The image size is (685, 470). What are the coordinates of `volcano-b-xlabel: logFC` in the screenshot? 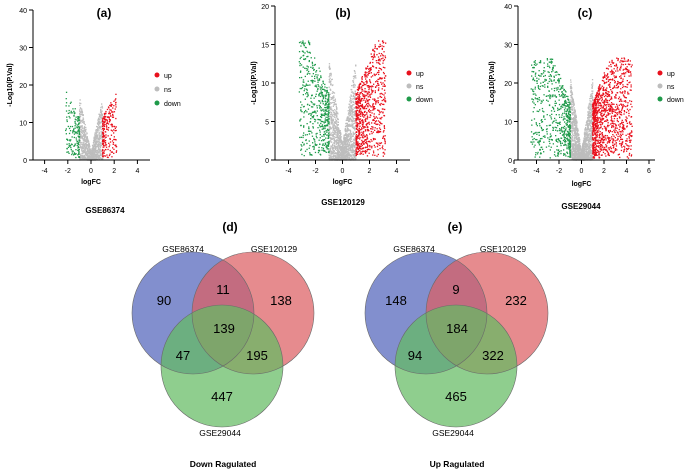 It's located at (343, 182).